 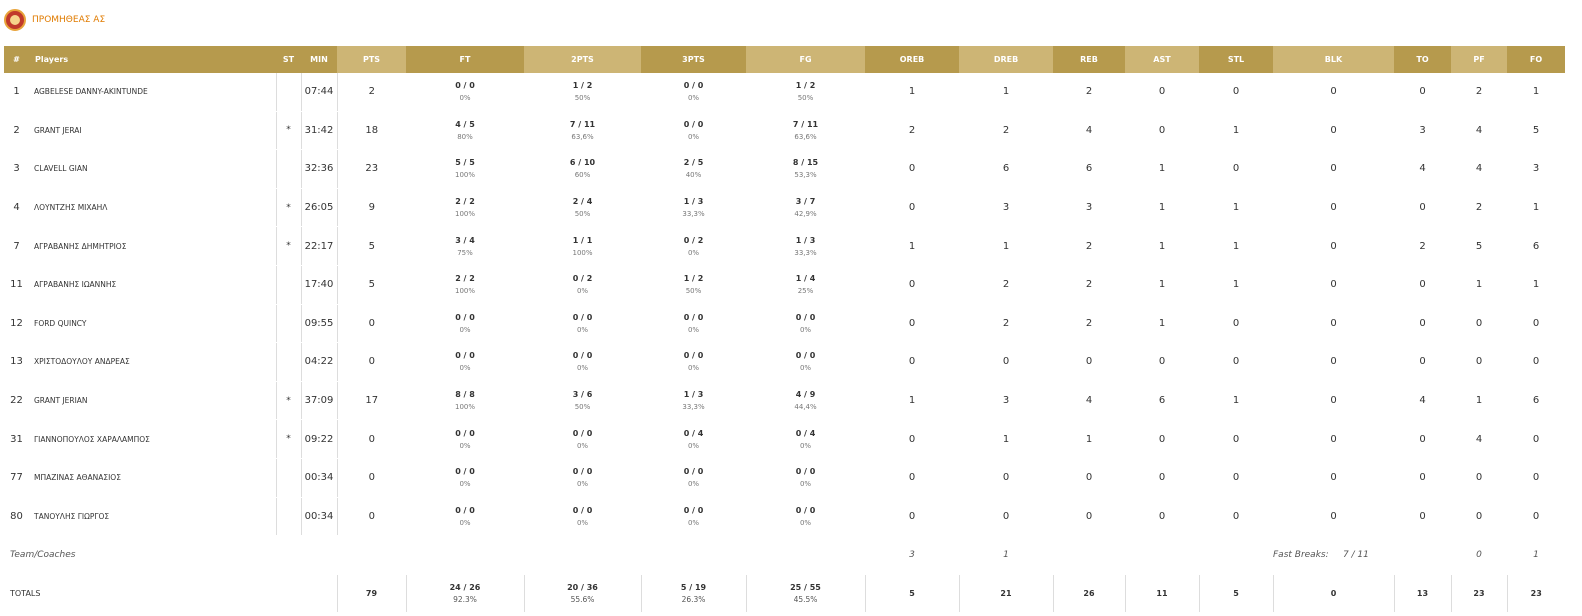 What do you see at coordinates (152, 246) in the screenshot?
I see `player-name: ΑΓΡΑΒΑΝΗΣ ΔΗΜΗΤΡΙΟΣ` at bounding box center [152, 246].